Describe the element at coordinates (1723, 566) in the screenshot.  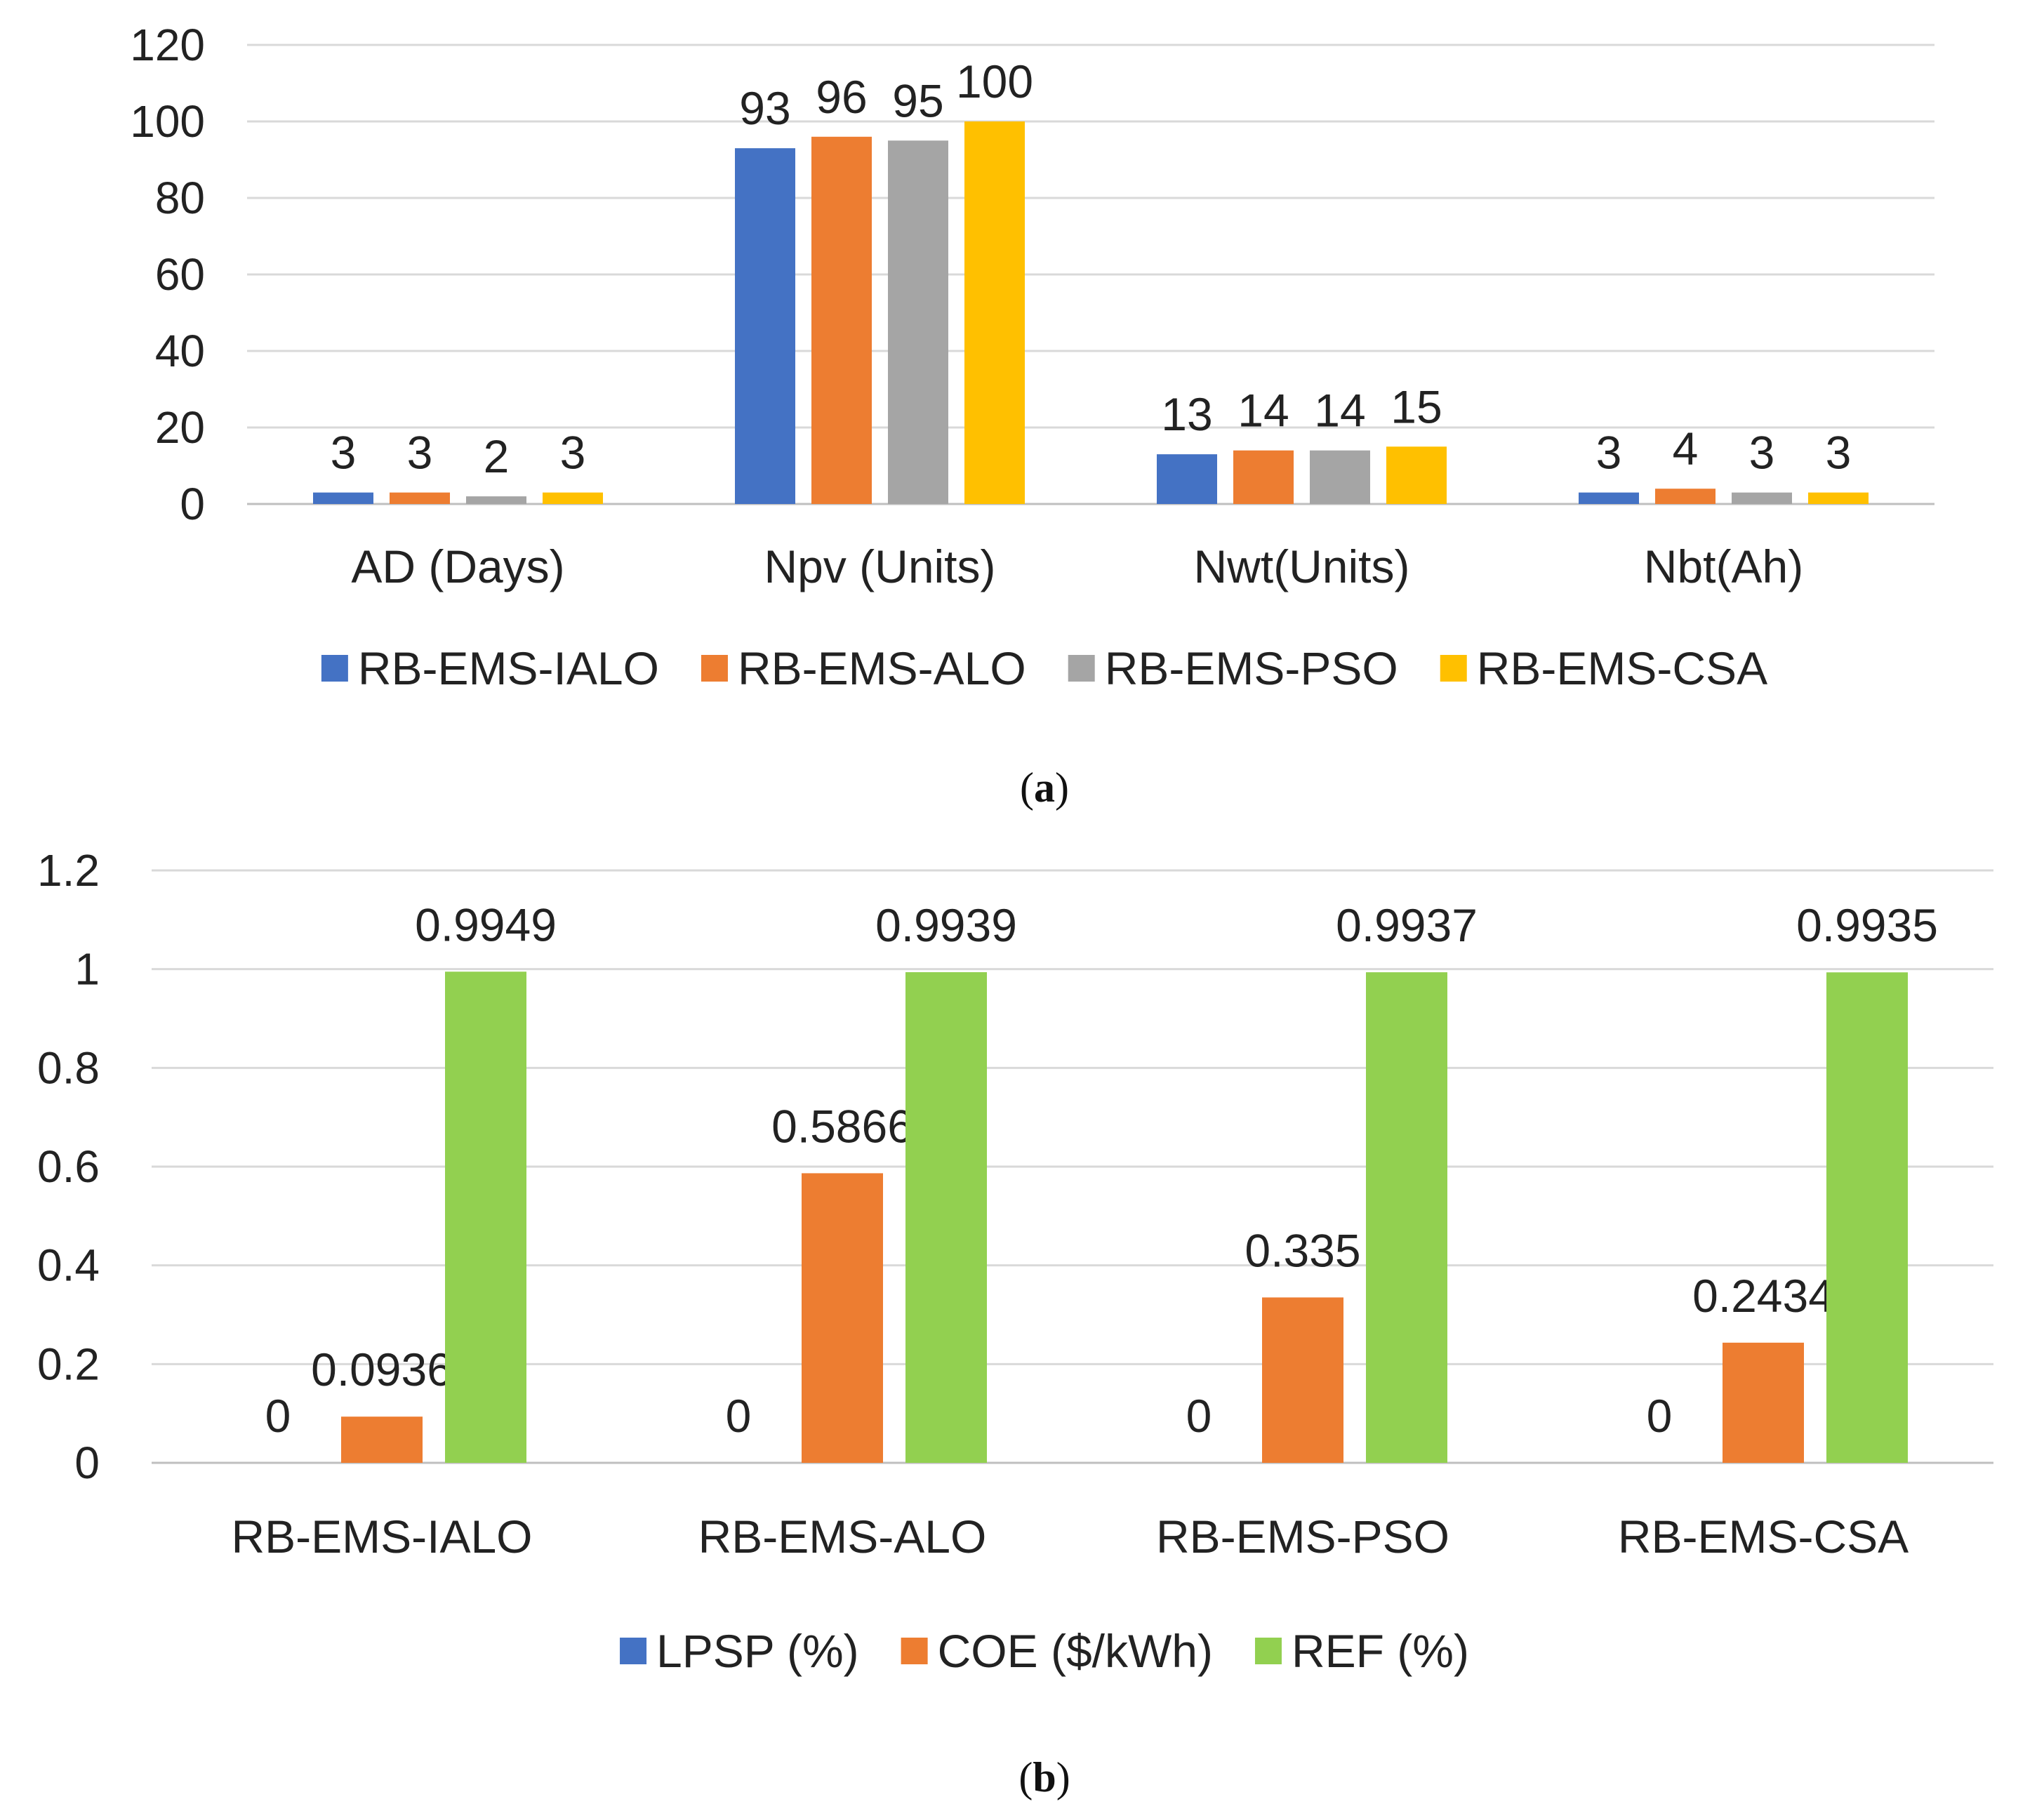
I see `x-tick-label: Nbt(Ah)` at that location.